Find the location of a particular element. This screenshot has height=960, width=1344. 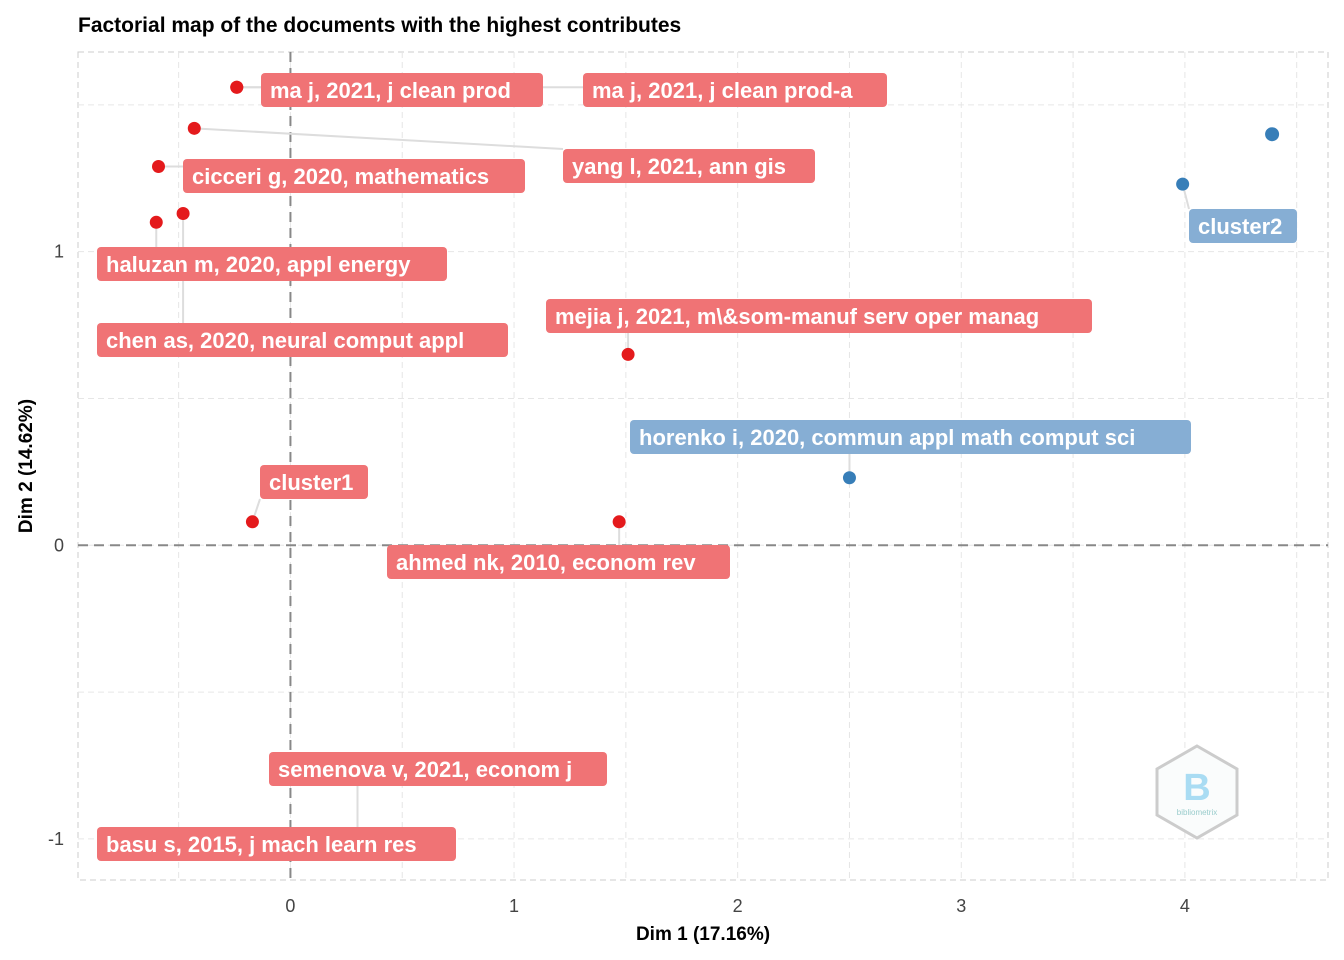

label-text: chen as, 2020, neural comput appl is located at coordinates (285, 340).